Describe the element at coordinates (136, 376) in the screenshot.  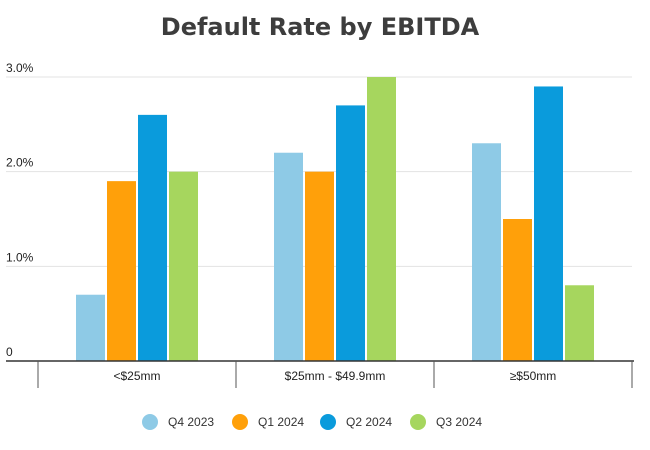
I see `x-tick-label: <$25mm` at that location.